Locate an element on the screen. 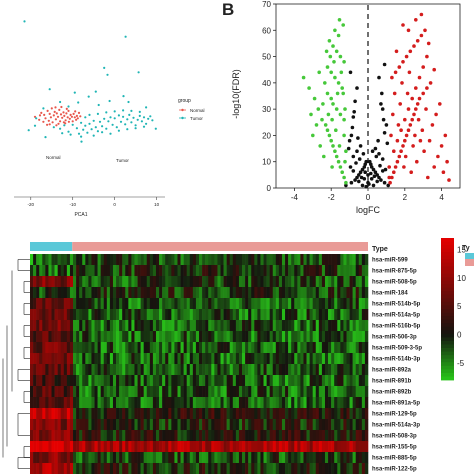 This screenshot has width=474, height=474. pca-x-tick-label: 10 is located at coordinates (157, 204).